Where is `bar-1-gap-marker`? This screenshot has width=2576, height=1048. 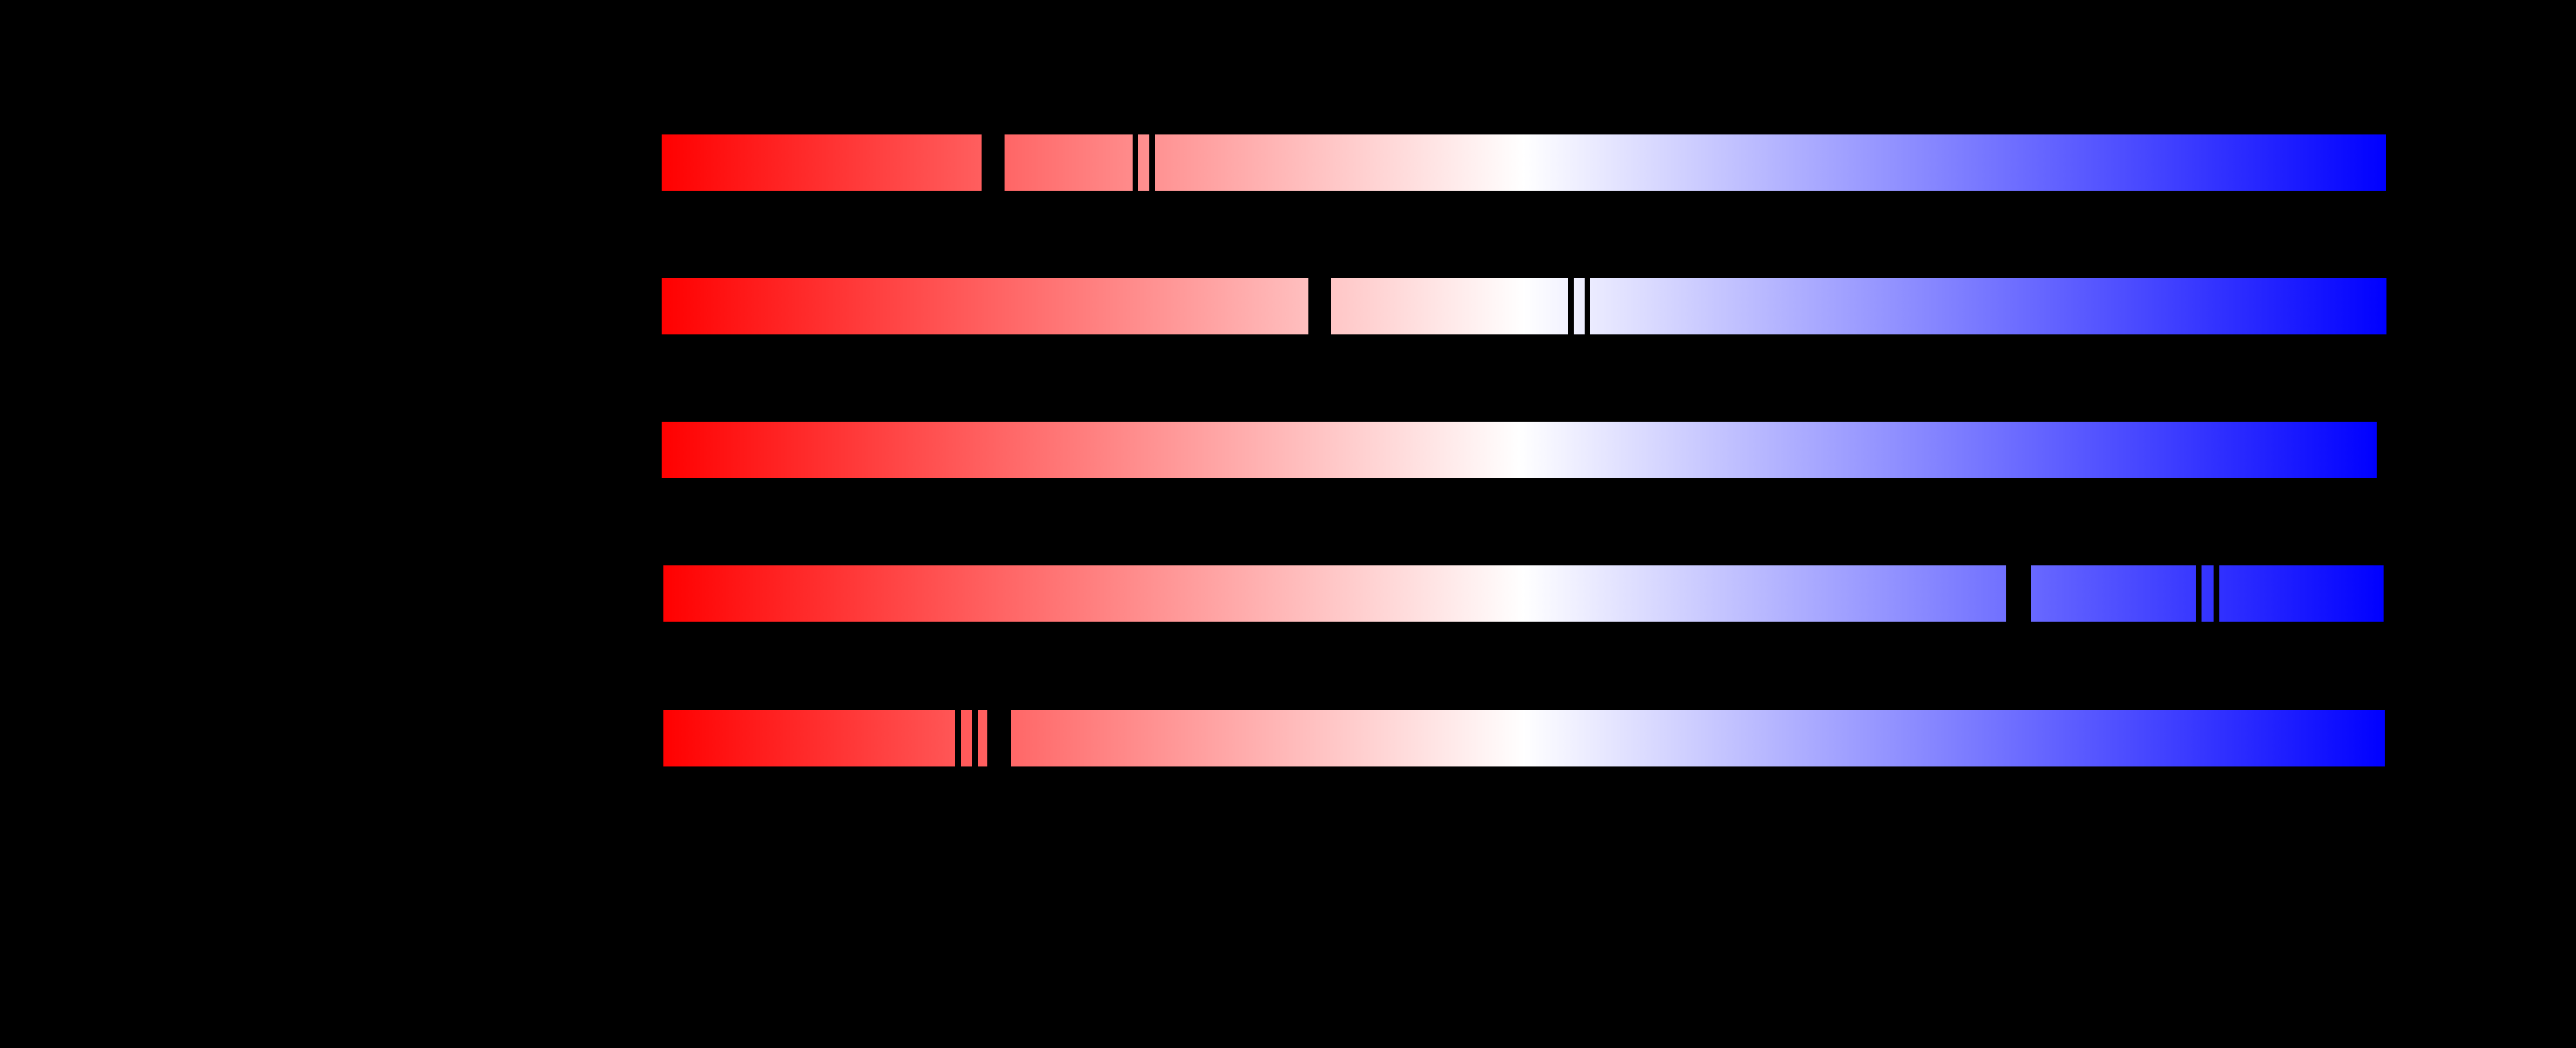 bar-1-gap-marker is located at coordinates (993, 162).